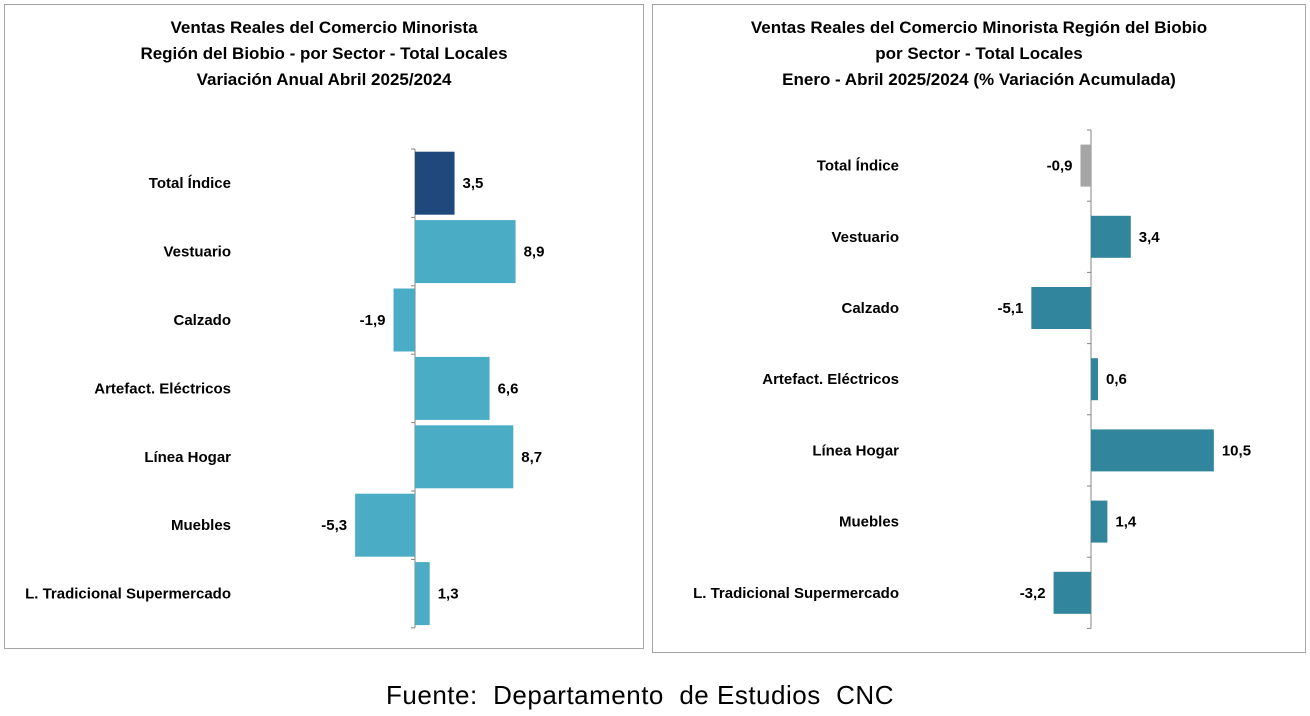 This screenshot has width=1310, height=716. Describe the element at coordinates (373, 320) in the screenshot. I see `data-label: -1,9` at that location.